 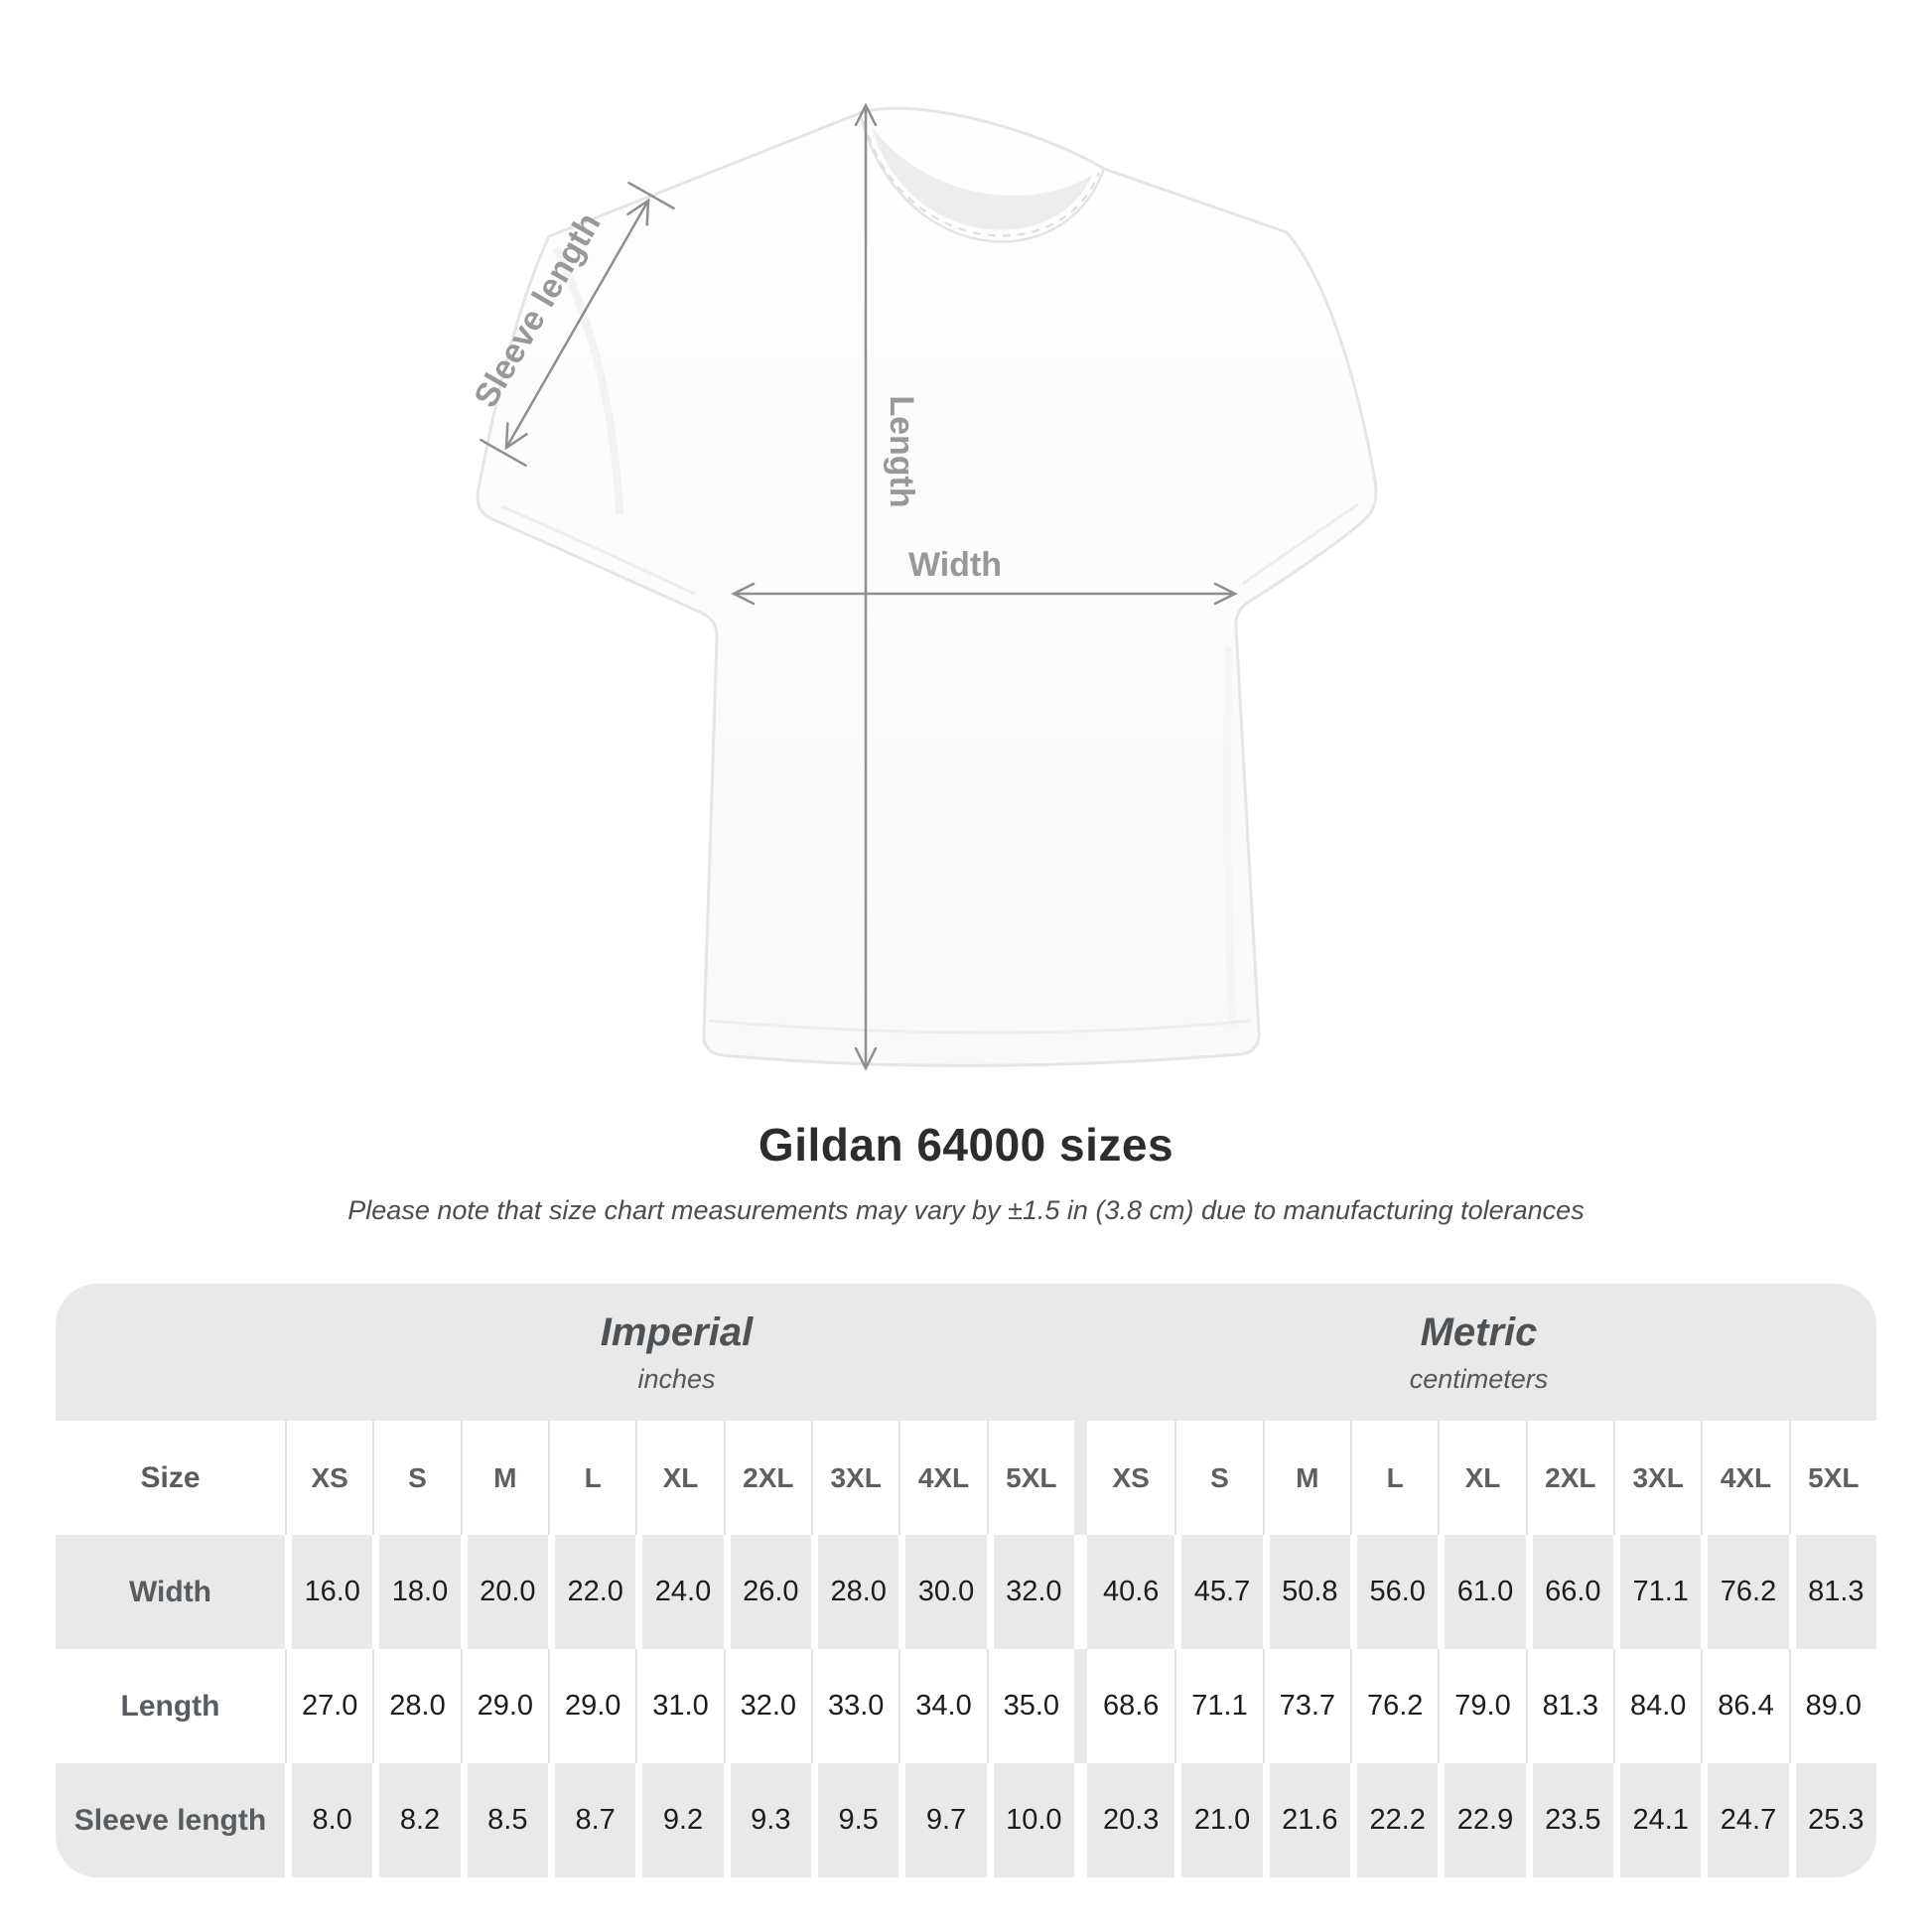 What do you see at coordinates (679, 1706) in the screenshot?
I see `value-cell: 31.0` at bounding box center [679, 1706].